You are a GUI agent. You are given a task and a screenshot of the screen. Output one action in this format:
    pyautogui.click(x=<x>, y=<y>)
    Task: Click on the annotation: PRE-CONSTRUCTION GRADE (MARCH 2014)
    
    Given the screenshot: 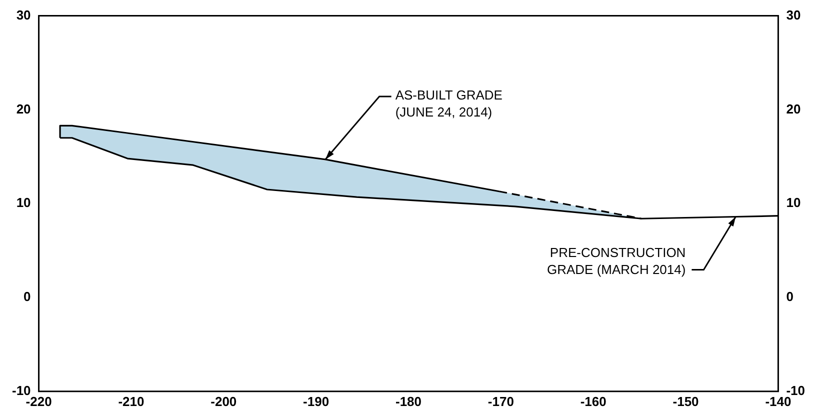 What is the action you would take?
    pyautogui.click(x=616, y=260)
    